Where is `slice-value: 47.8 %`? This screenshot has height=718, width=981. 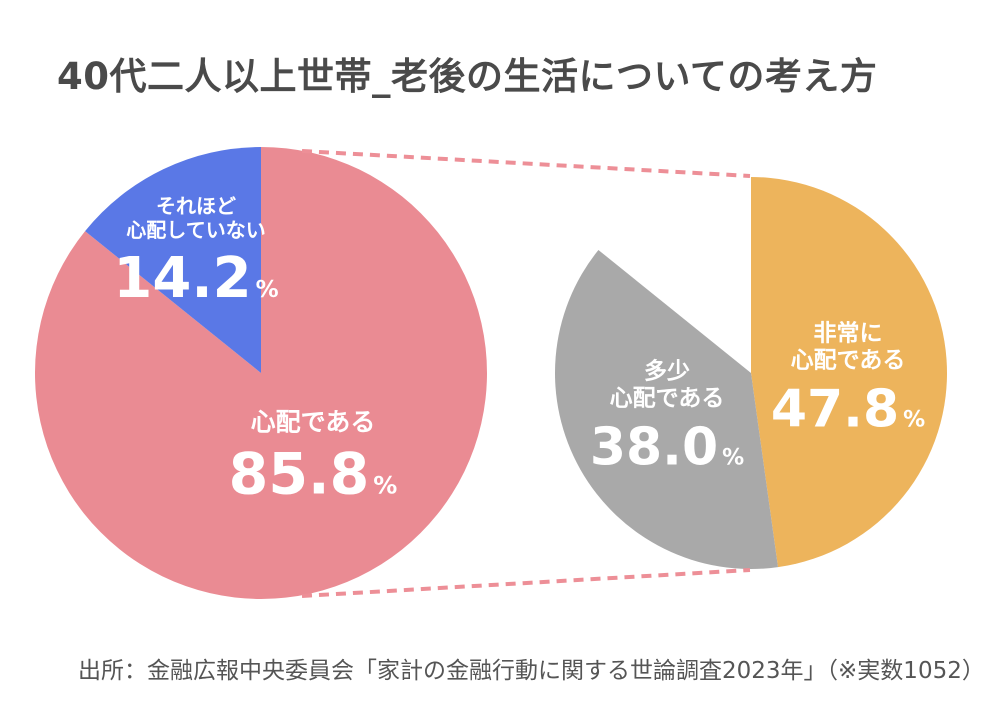
slice-value: 47.8 % is located at coordinates (848, 409).